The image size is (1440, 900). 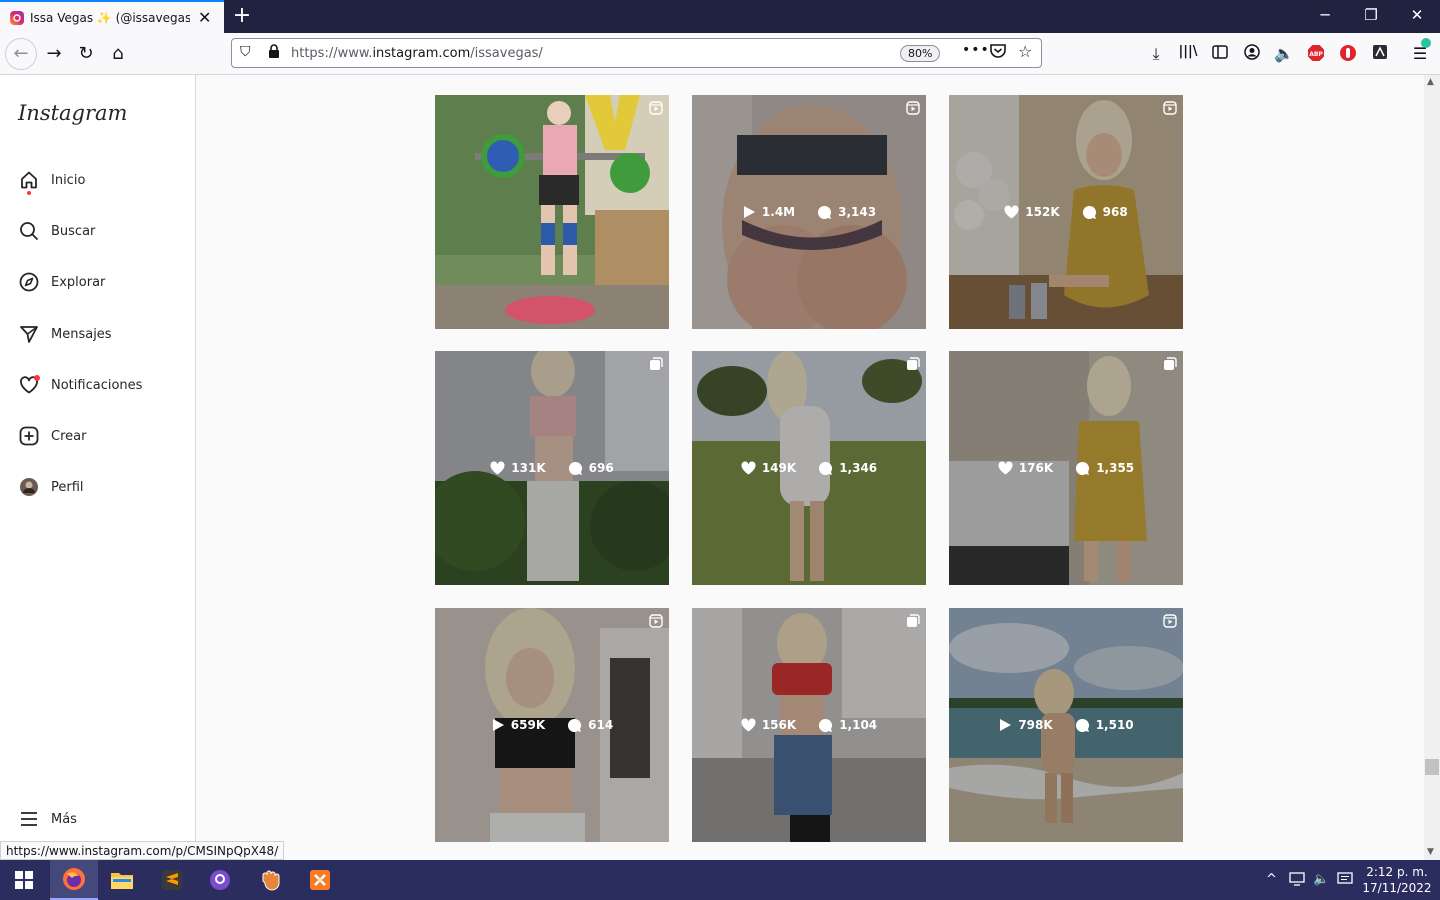 I want to click on notification-badge, so click(x=37, y=378).